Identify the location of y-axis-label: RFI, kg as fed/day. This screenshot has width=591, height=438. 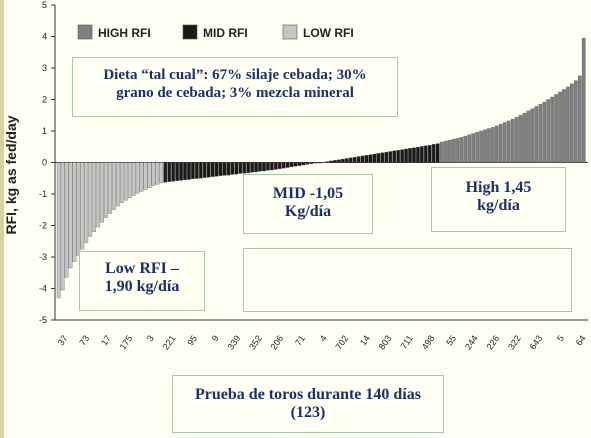
(11, 174).